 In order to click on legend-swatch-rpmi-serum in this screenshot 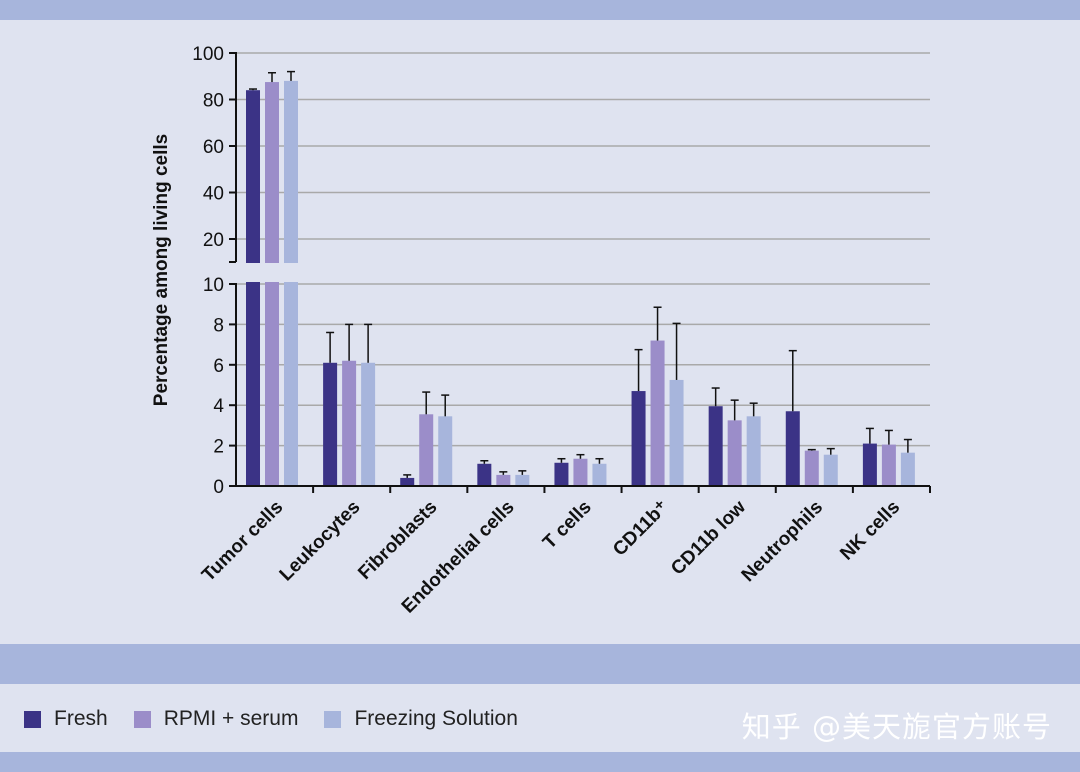, I will do `click(142, 719)`.